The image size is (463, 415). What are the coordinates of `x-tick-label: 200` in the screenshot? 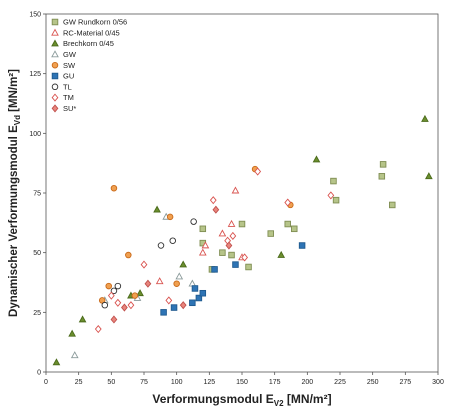 It's located at (307, 382).